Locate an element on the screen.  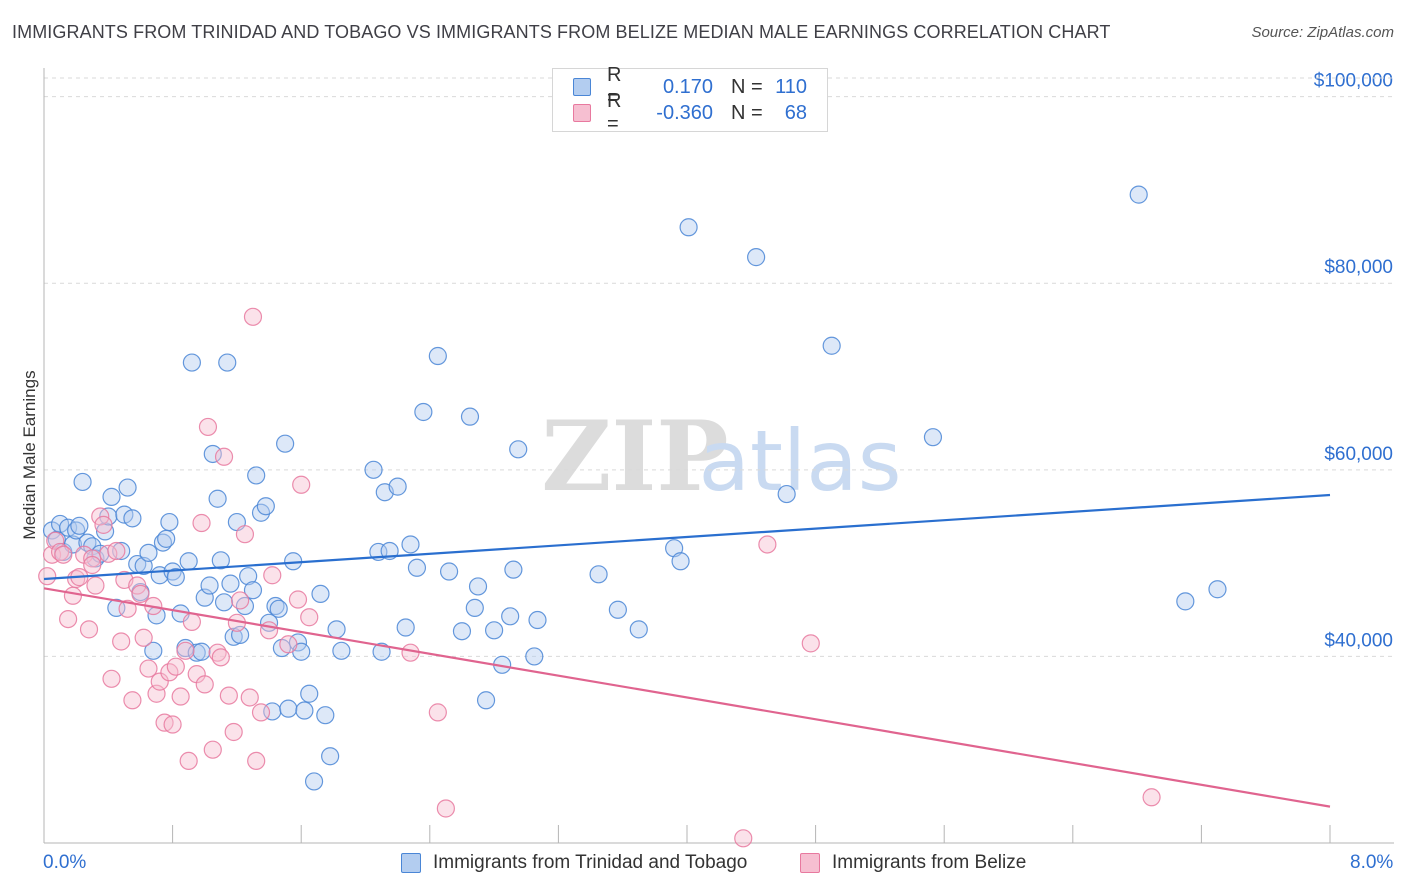
legend-r-value: 0.170 is located at coordinates (687, 86).